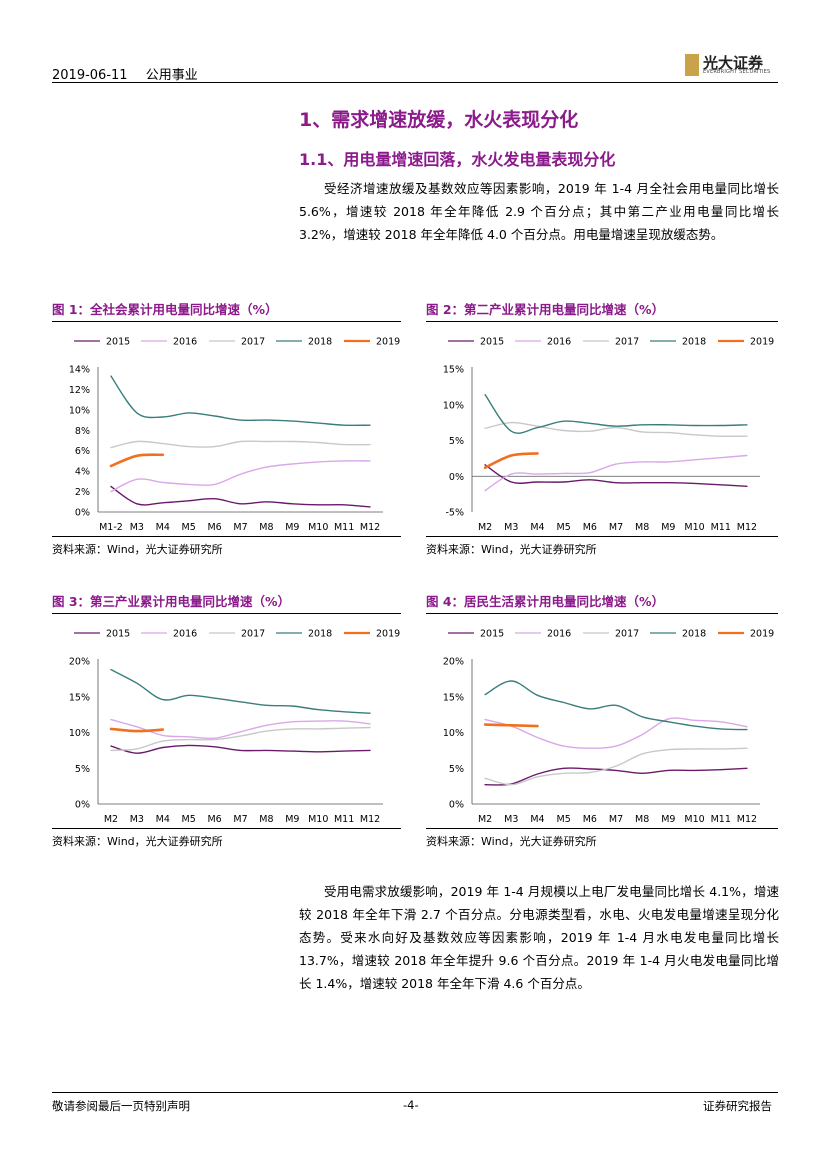  I want to click on fig2-source: 资料来源：Wind，光大证券研究所, so click(511, 549).